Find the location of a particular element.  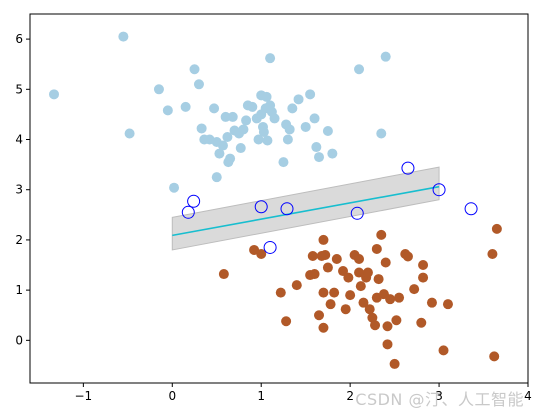

watermark-text: CSDN @汀、人工智能 is located at coordinates (439, 399).